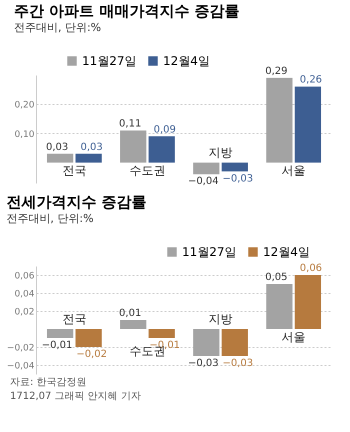 Image resolution: width=350 pixels, height=432 pixels. What do you see at coordinates (20, 349) in the screenshot?
I see `y-tick-label: −0,02` at bounding box center [20, 349].